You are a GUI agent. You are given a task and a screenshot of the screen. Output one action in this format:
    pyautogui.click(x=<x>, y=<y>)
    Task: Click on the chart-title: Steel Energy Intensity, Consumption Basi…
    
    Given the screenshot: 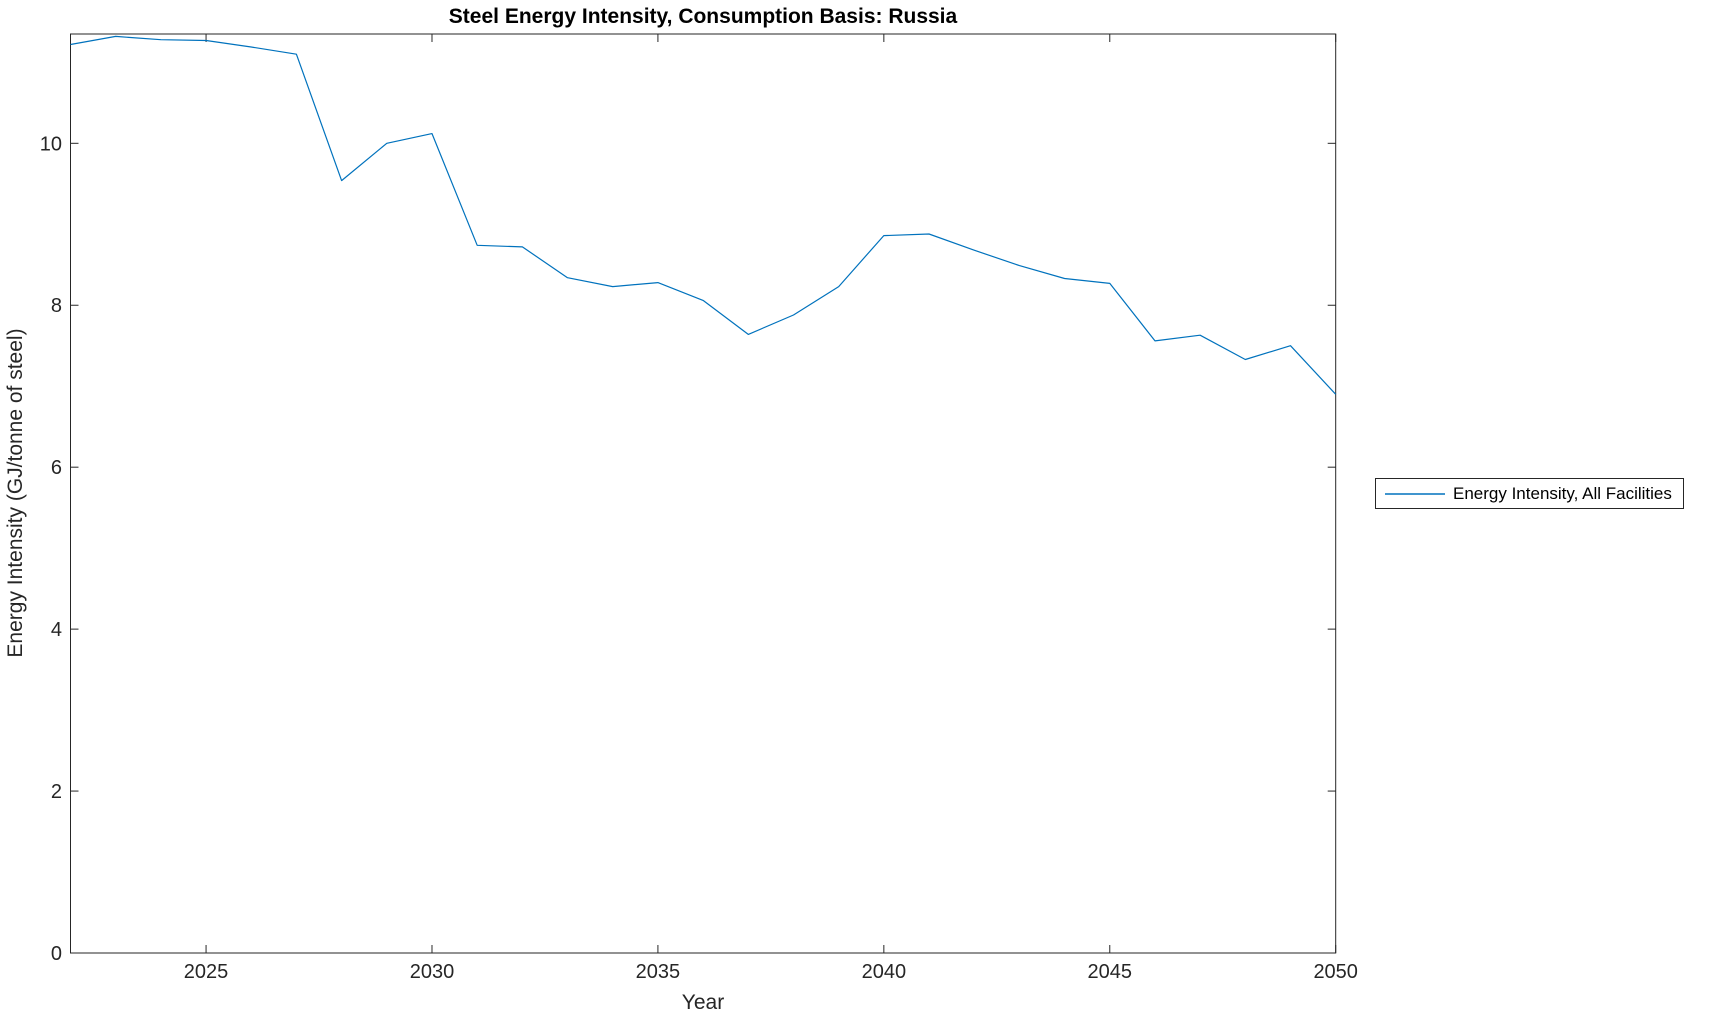 What is the action you would take?
    pyautogui.click(x=703, y=16)
    